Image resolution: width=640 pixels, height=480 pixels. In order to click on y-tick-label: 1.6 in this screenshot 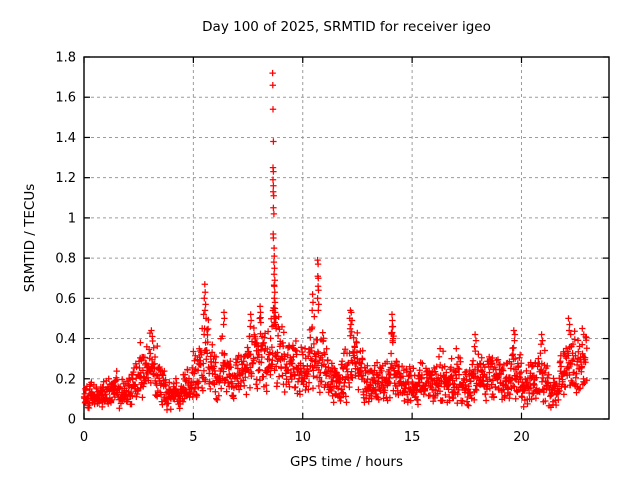, I will do `click(65, 98)`.